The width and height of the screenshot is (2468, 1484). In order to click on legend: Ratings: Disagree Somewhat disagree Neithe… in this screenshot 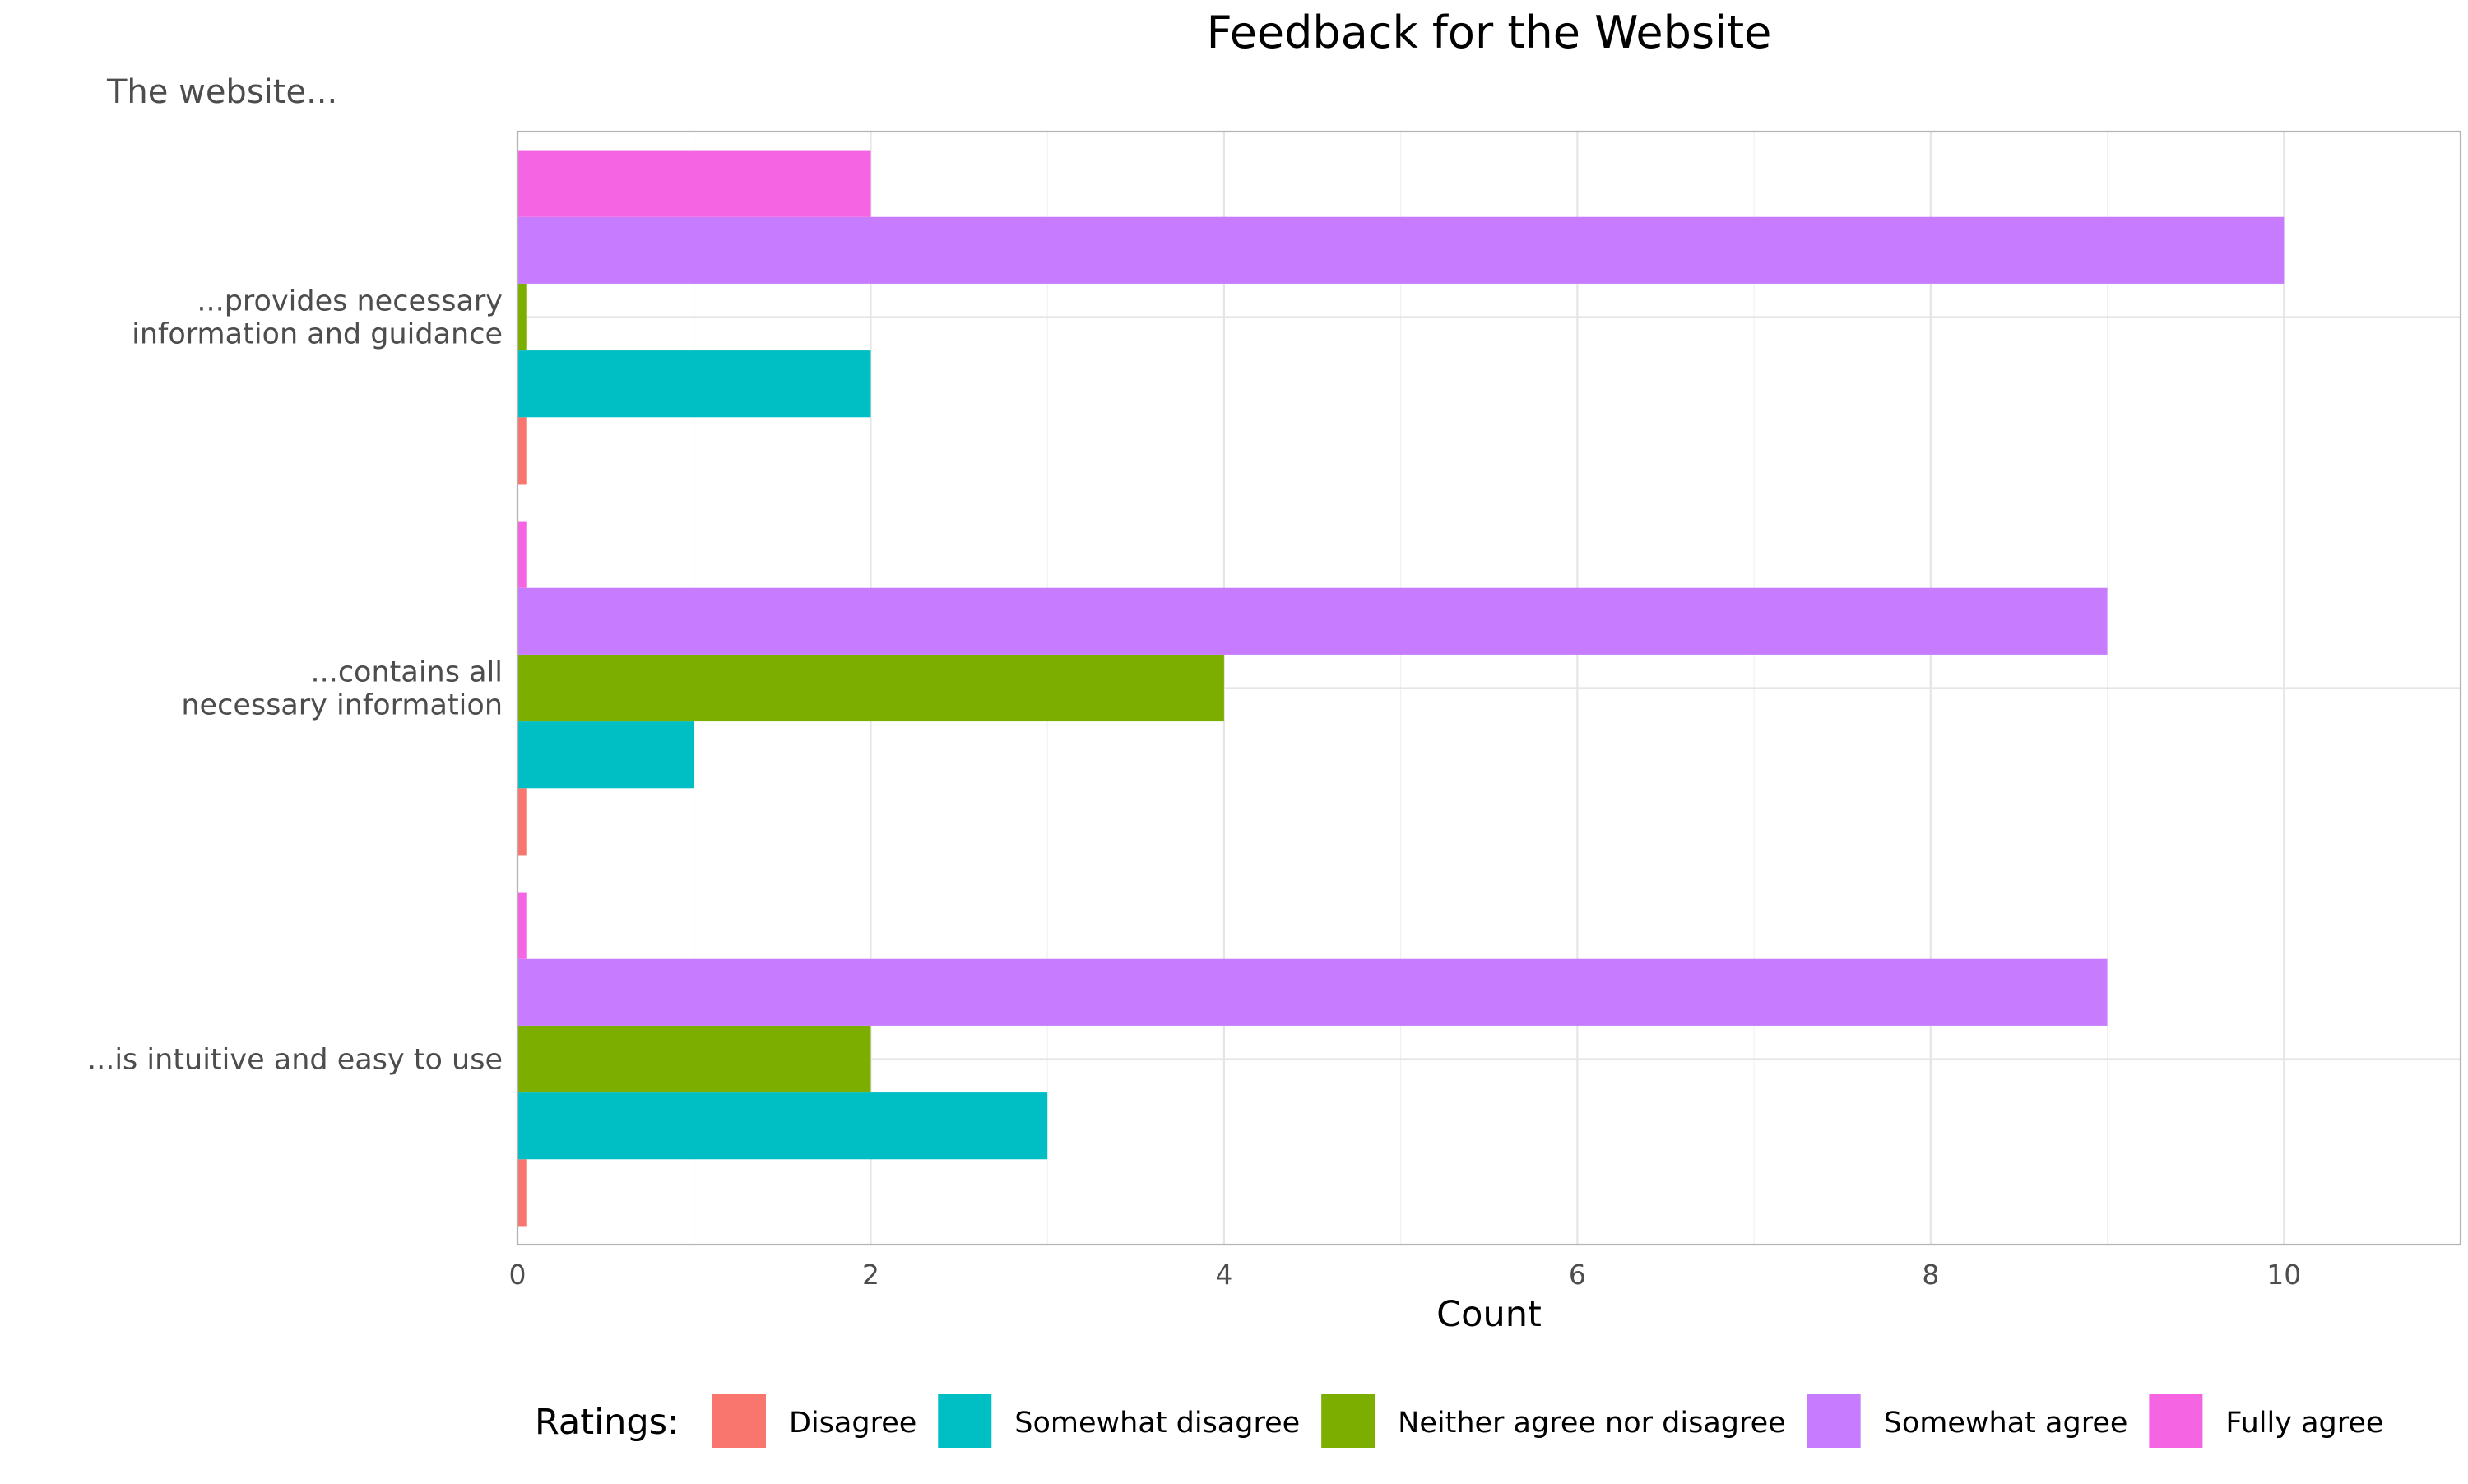, I will do `click(1459, 1421)`.